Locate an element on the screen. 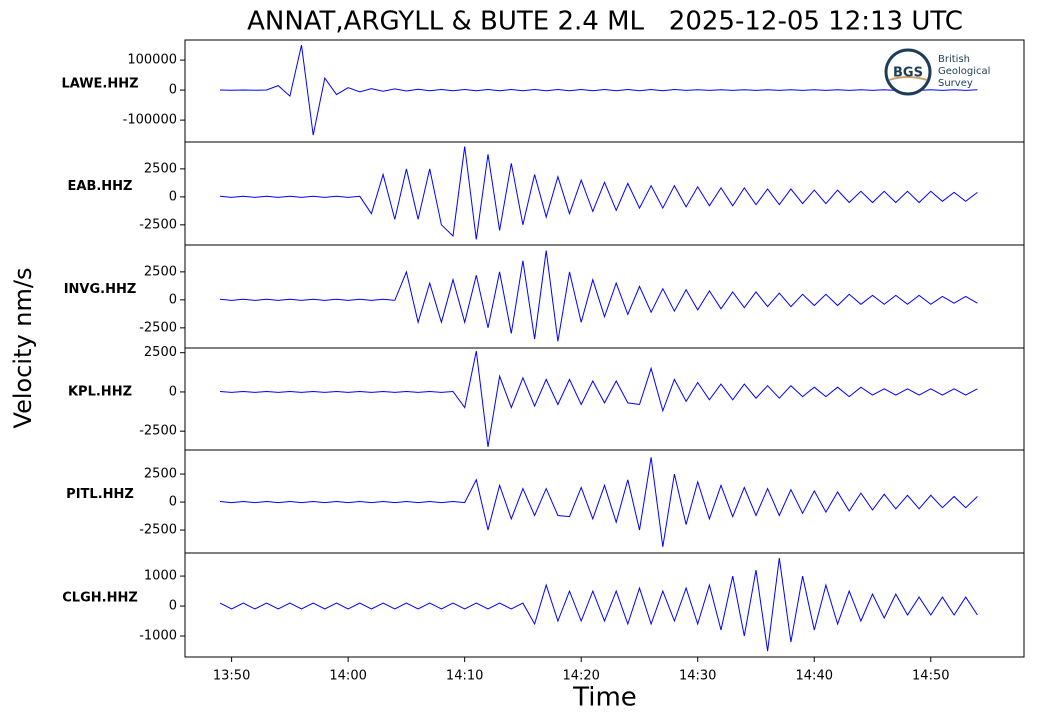  logo-text: Survey is located at coordinates (955, 83).